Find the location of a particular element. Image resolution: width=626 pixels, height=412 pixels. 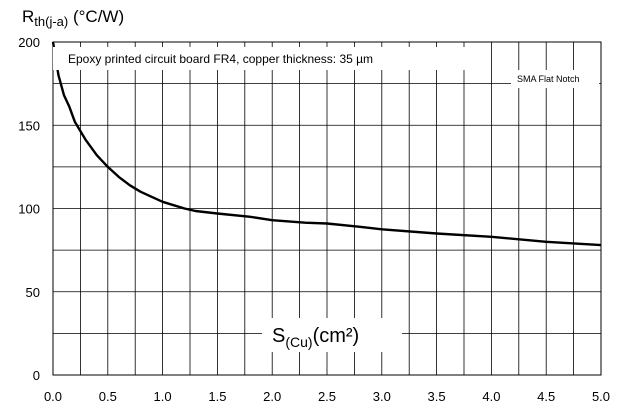

x-tick-label: 3.0 is located at coordinates (382, 396).